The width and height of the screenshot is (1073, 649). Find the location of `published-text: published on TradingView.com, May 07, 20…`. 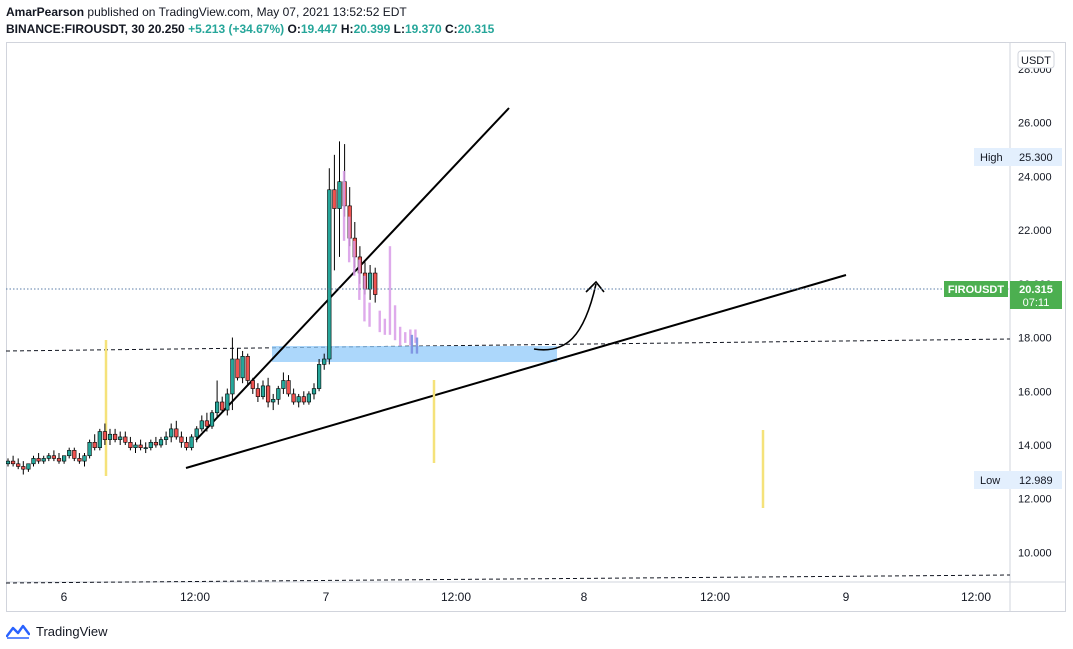

published-text: published on TradingView.com, May 07, 20… is located at coordinates (247, 12).